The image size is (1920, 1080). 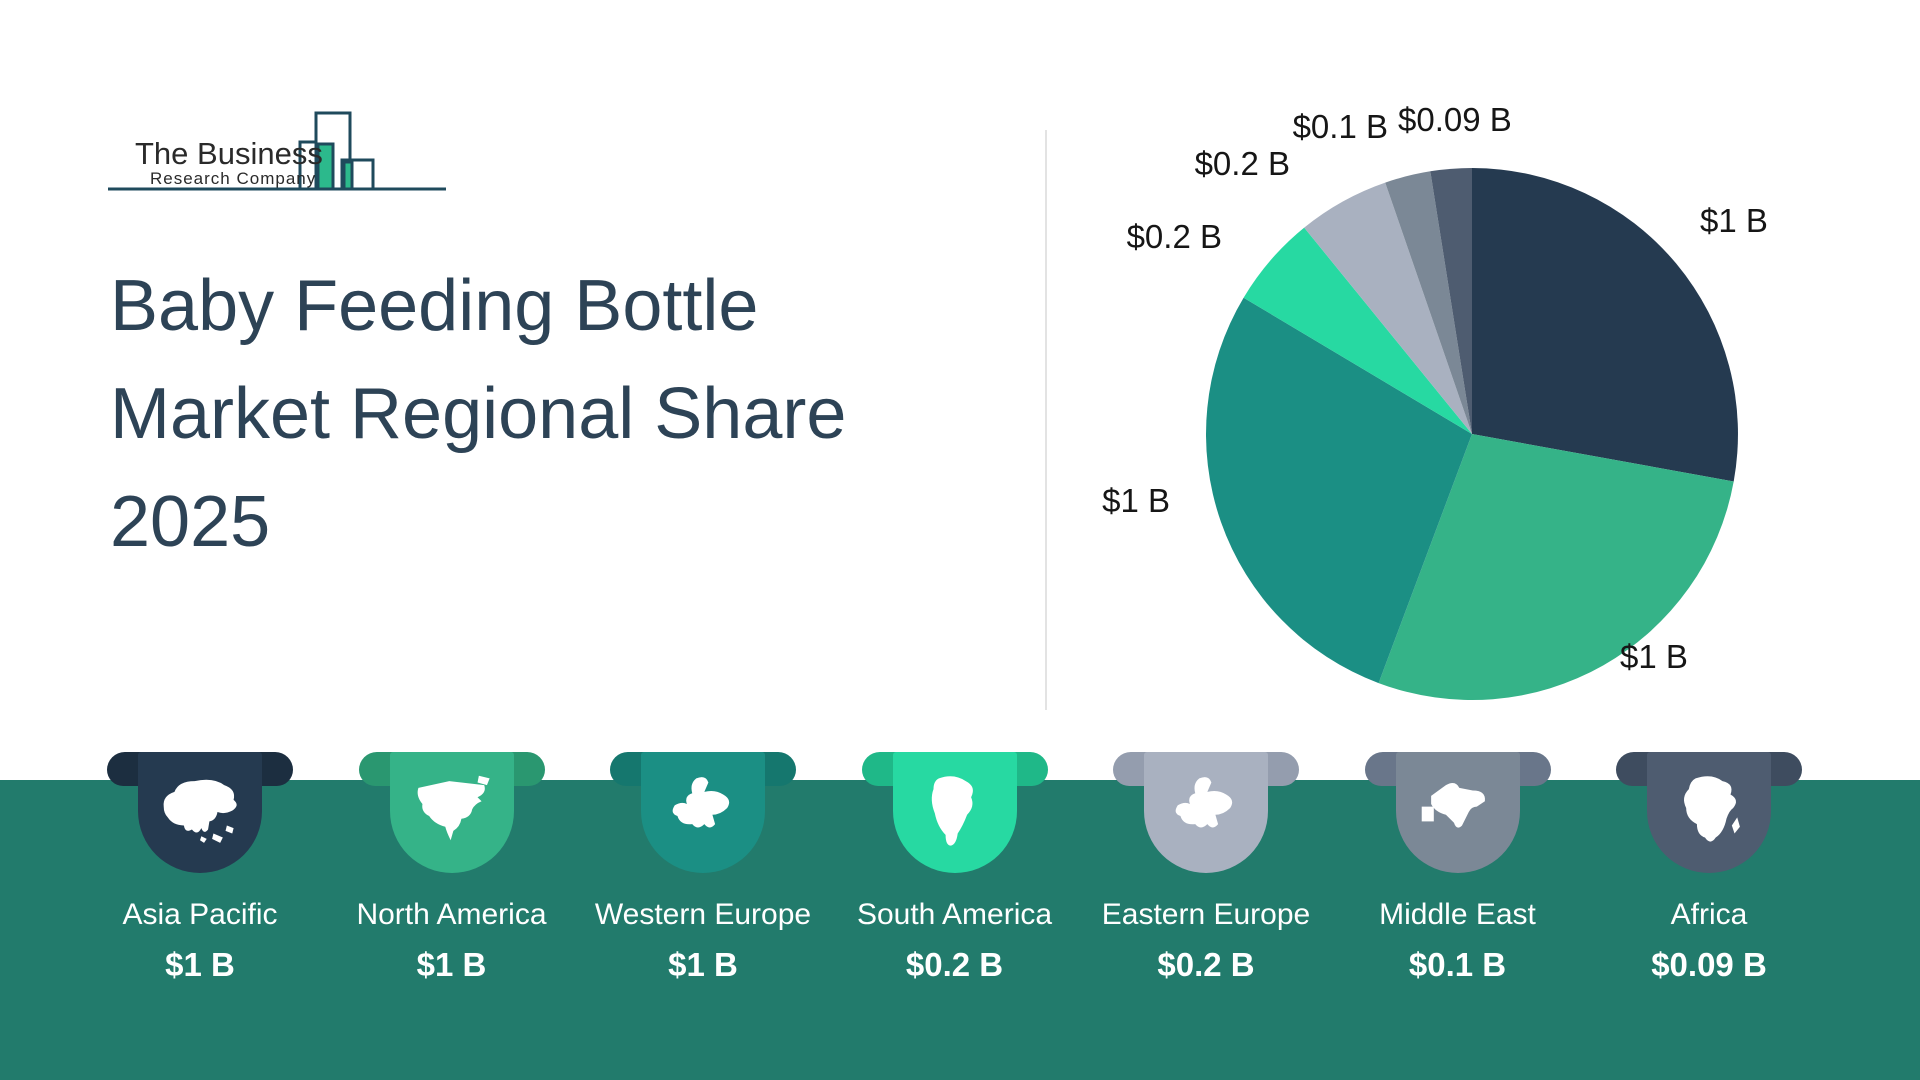 What do you see at coordinates (453, 808) in the screenshot?
I see `north-america-map-icon` at bounding box center [453, 808].